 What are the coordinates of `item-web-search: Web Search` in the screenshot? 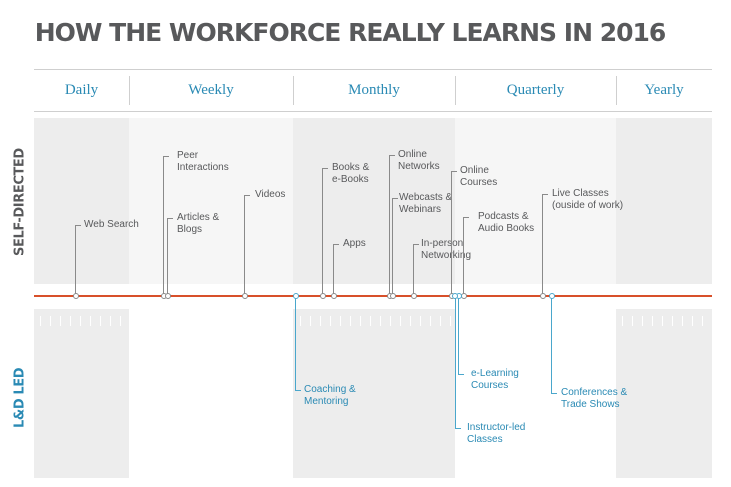 It's located at (111, 224).